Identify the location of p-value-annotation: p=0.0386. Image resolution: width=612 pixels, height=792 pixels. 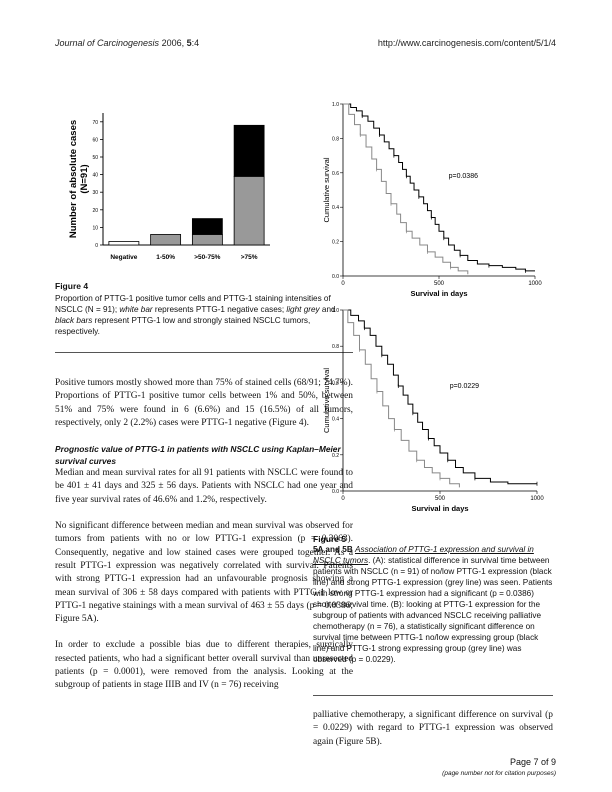
(463, 176).